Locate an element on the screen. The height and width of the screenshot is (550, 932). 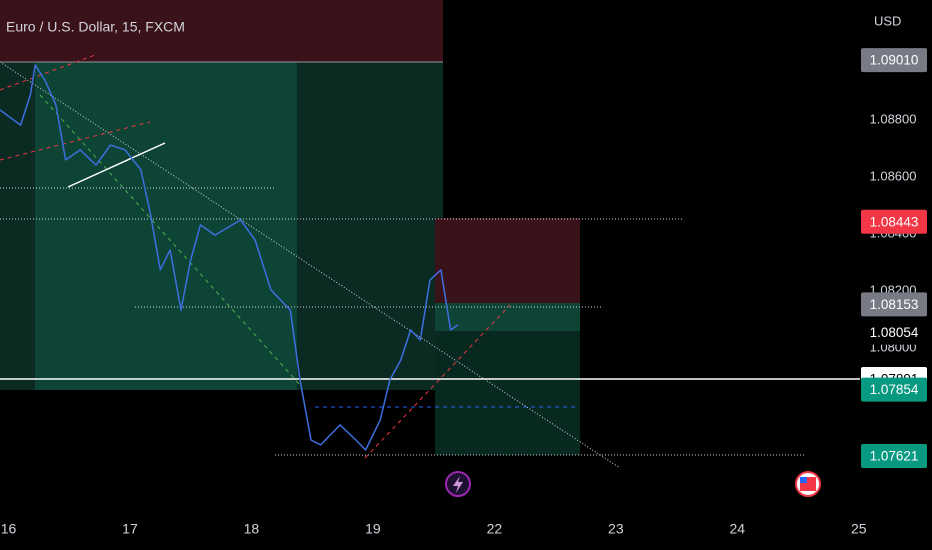
price-tag-label: 1.07621 is located at coordinates (894, 456).